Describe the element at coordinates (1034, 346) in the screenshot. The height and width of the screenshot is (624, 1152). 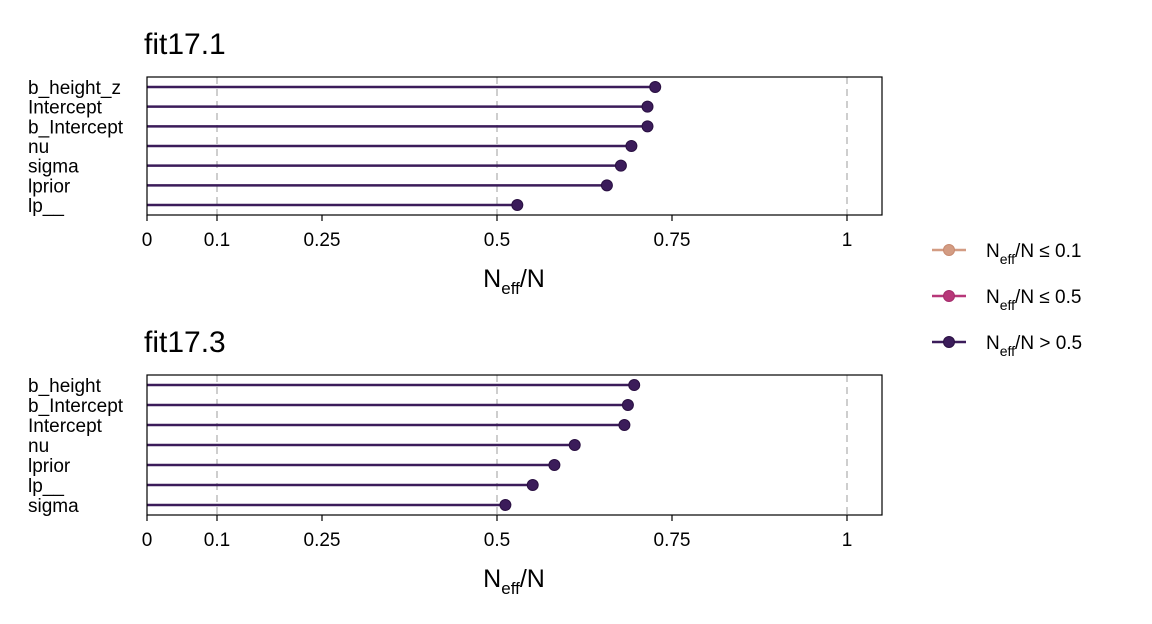
I see `legend-label: Neff/N > 0.5` at that location.